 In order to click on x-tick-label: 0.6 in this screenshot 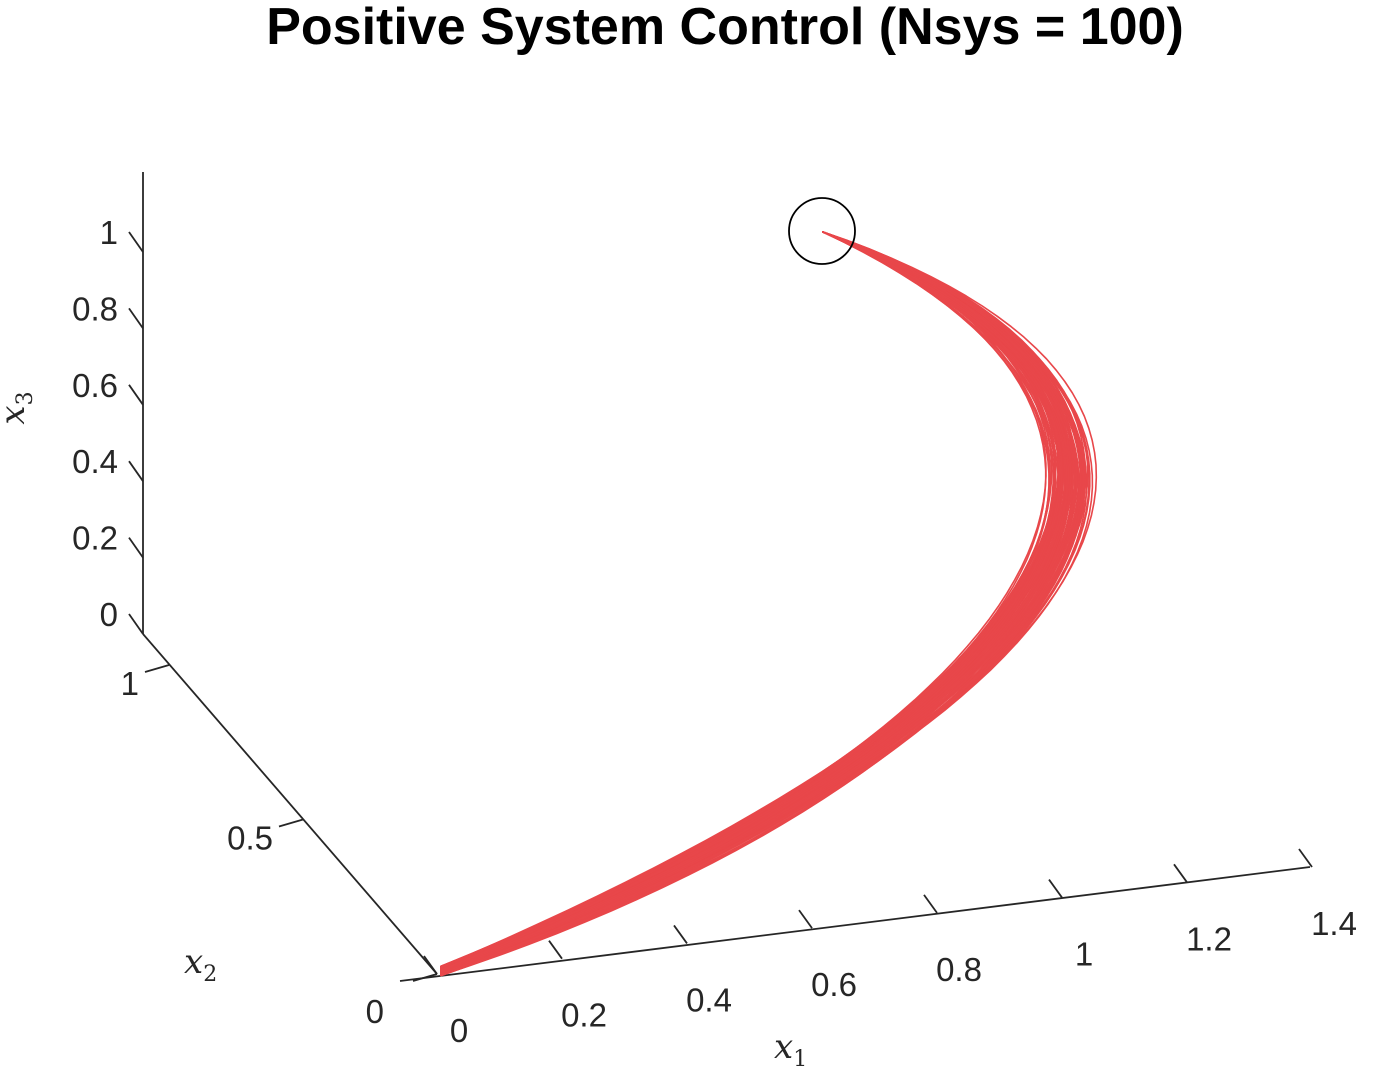, I will do `click(834, 984)`.